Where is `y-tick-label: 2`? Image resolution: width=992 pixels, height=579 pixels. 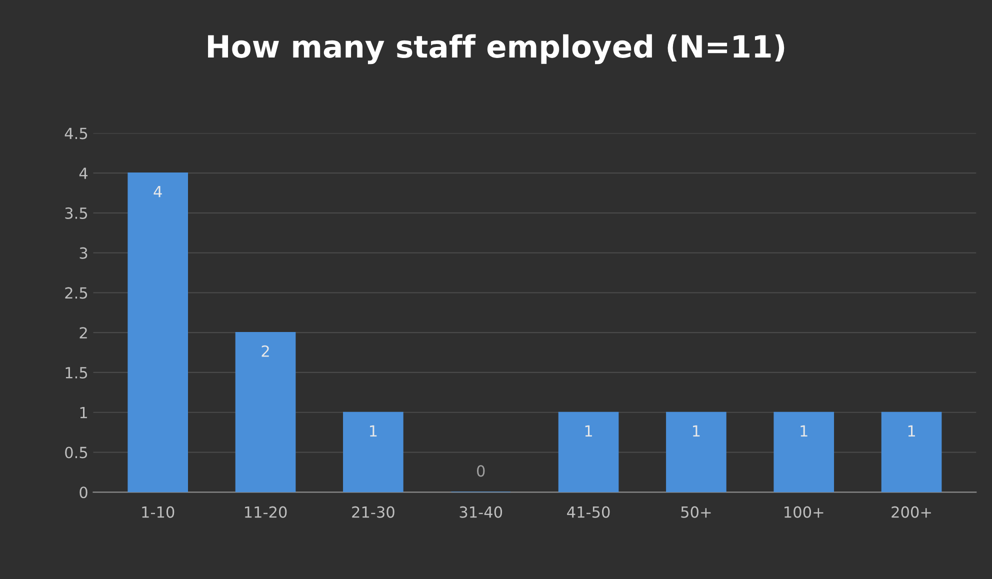
y-tick-label: 2 is located at coordinates (83, 332).